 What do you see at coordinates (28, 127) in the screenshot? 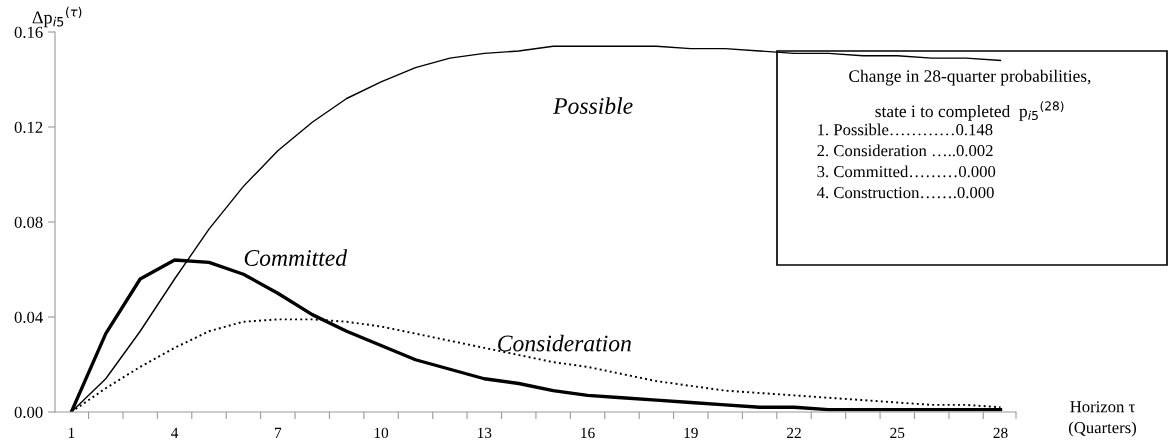
I see `y-tick-label: 0.12` at bounding box center [28, 127].